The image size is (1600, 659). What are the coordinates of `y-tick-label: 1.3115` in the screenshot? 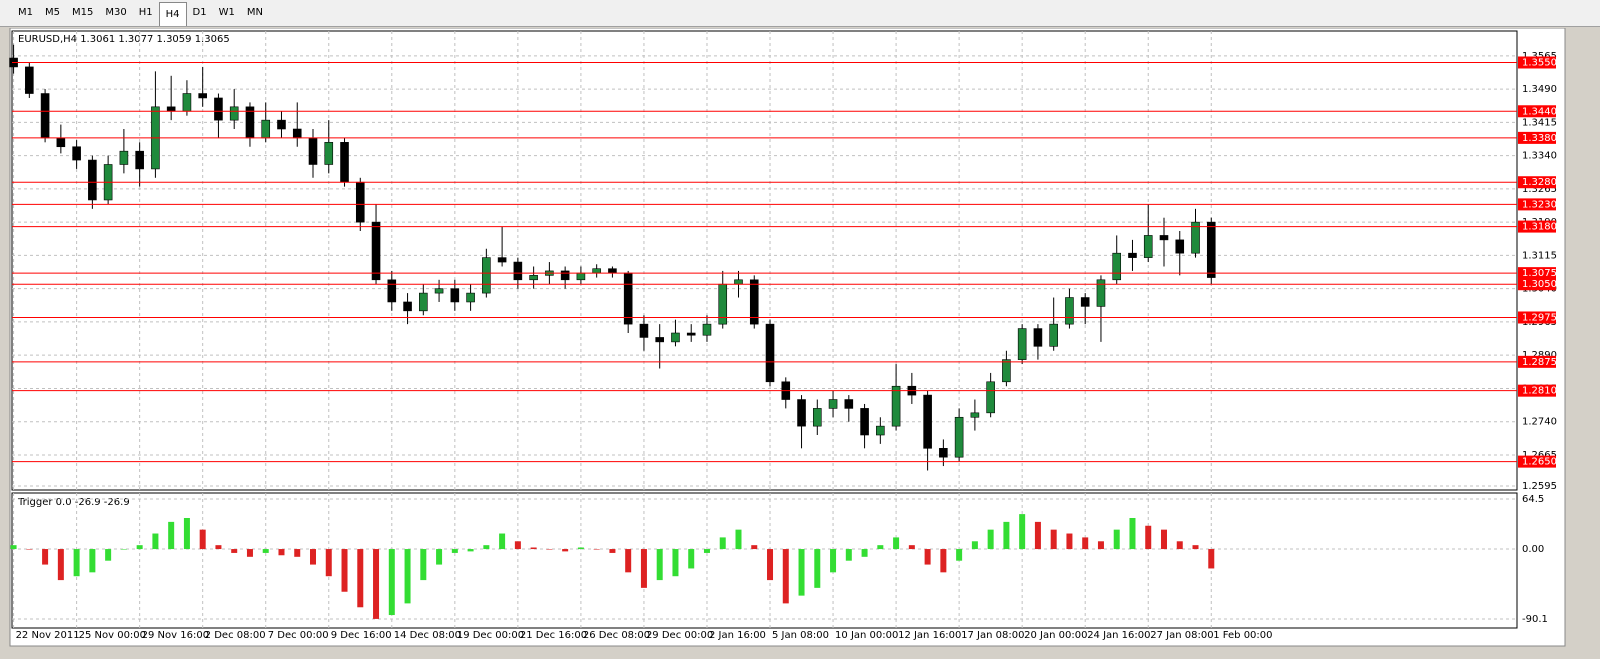 It's located at (1539, 255).